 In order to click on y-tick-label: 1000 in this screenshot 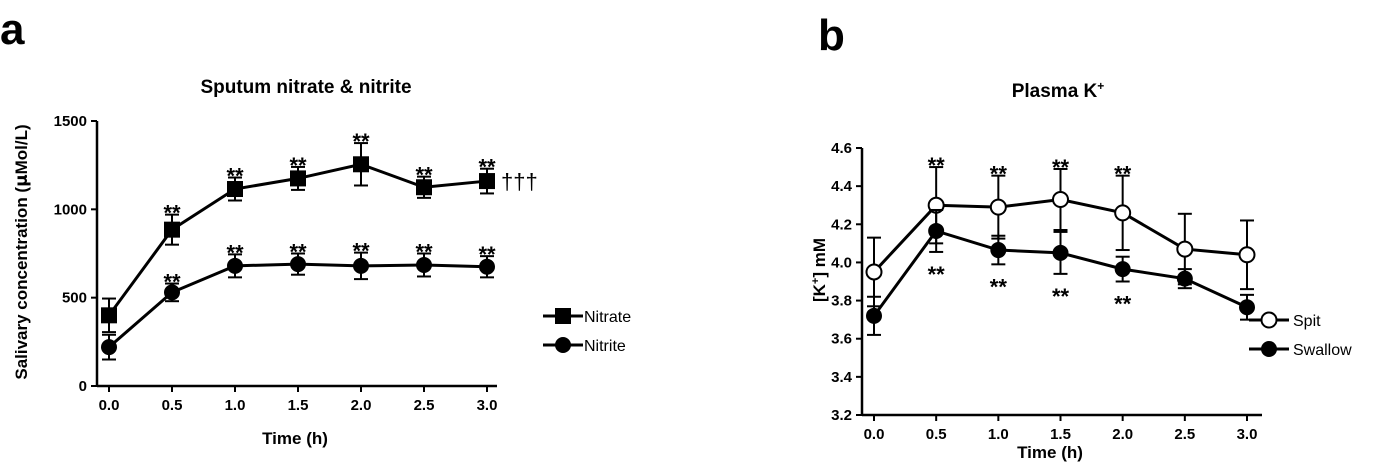, I will do `click(70, 209)`.